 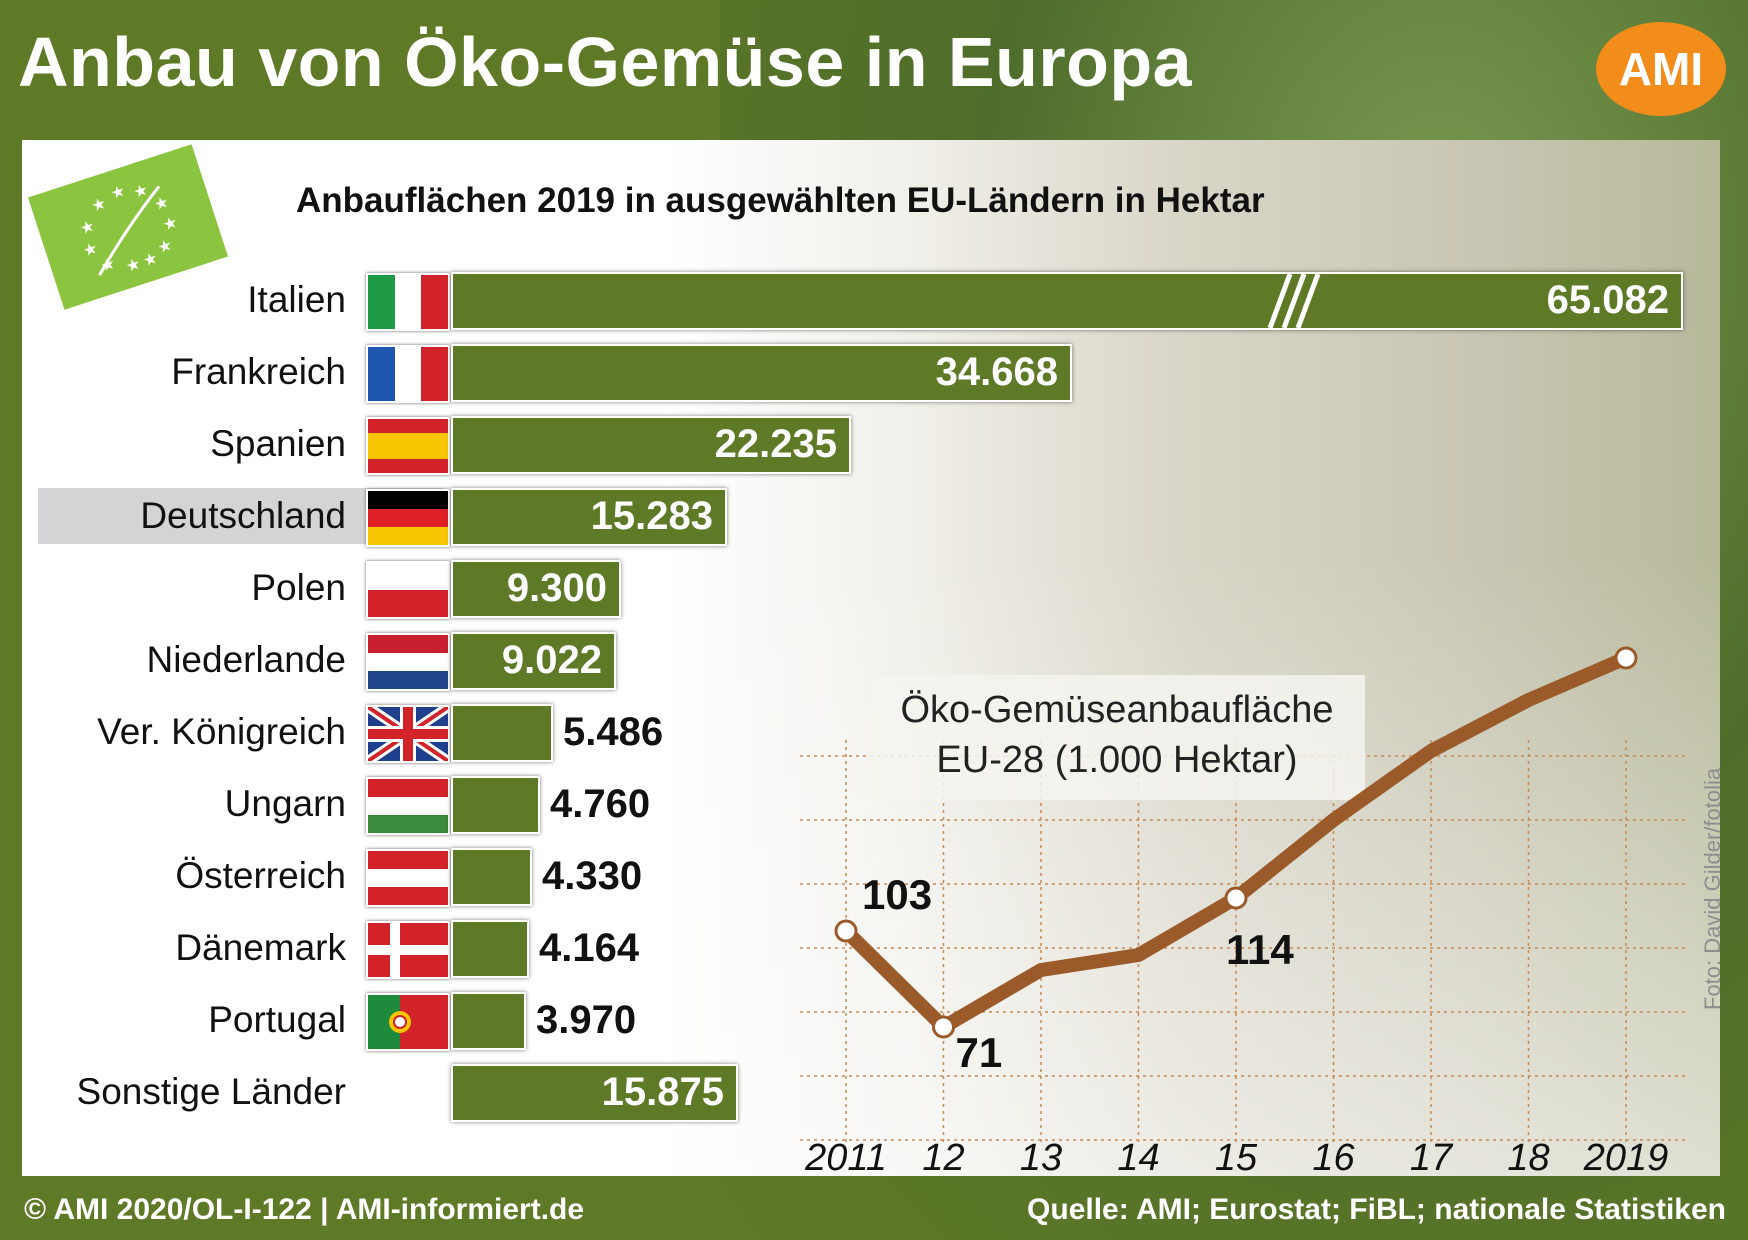 What do you see at coordinates (551, 660) in the screenshot?
I see `value-label: 9.022` at bounding box center [551, 660].